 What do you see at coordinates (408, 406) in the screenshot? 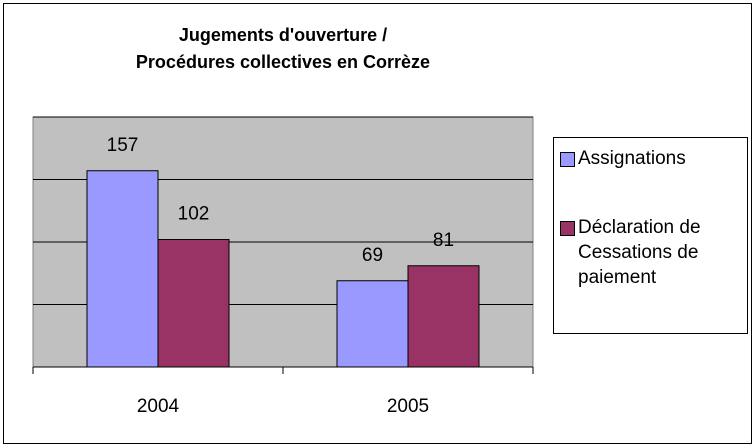
I see `x-tick-label: 2005` at bounding box center [408, 406].